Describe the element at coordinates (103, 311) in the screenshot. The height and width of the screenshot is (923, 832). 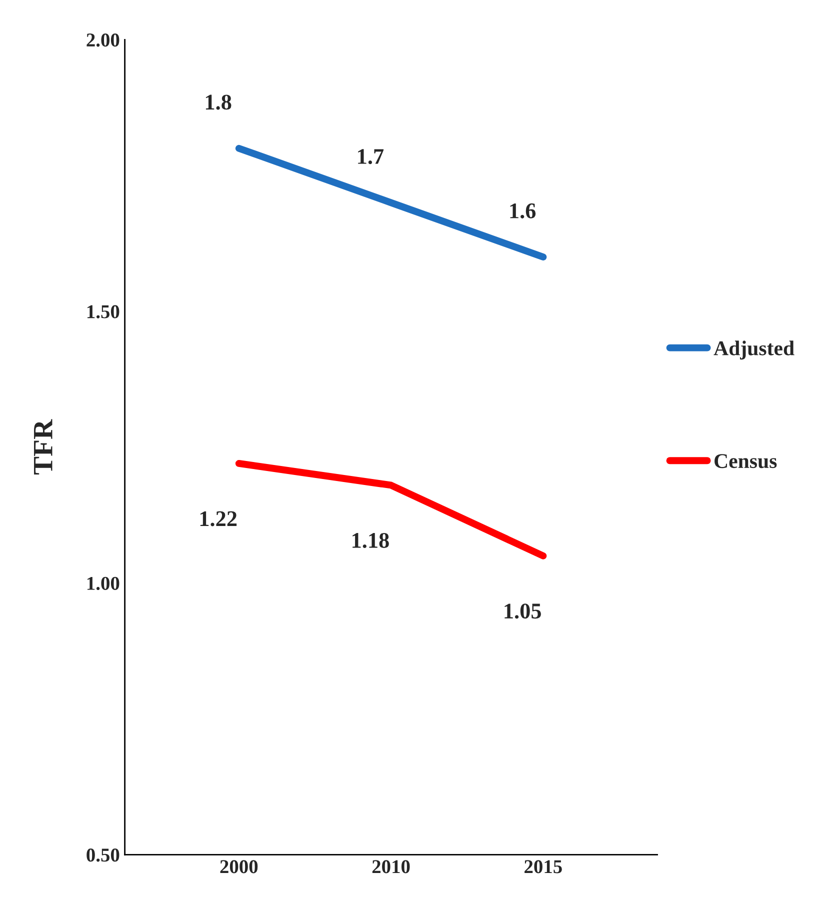
I see `y-tick-label: 1.50` at that location.